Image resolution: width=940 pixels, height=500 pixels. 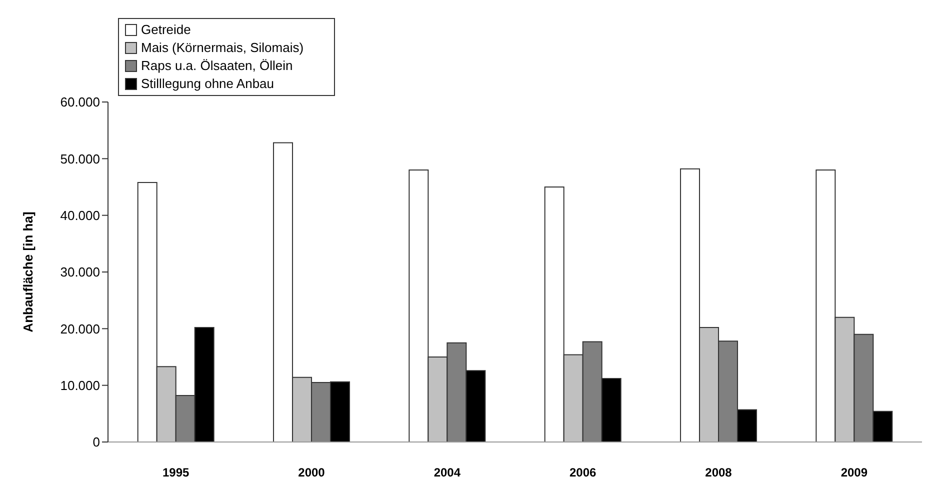 What do you see at coordinates (312, 473) in the screenshot?
I see `x-tick-label: 2000` at bounding box center [312, 473].